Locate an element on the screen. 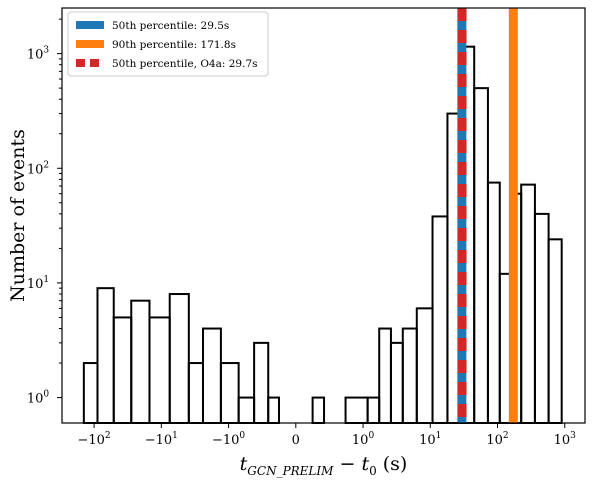  x-tick-label: 0 is located at coordinates (296, 440).